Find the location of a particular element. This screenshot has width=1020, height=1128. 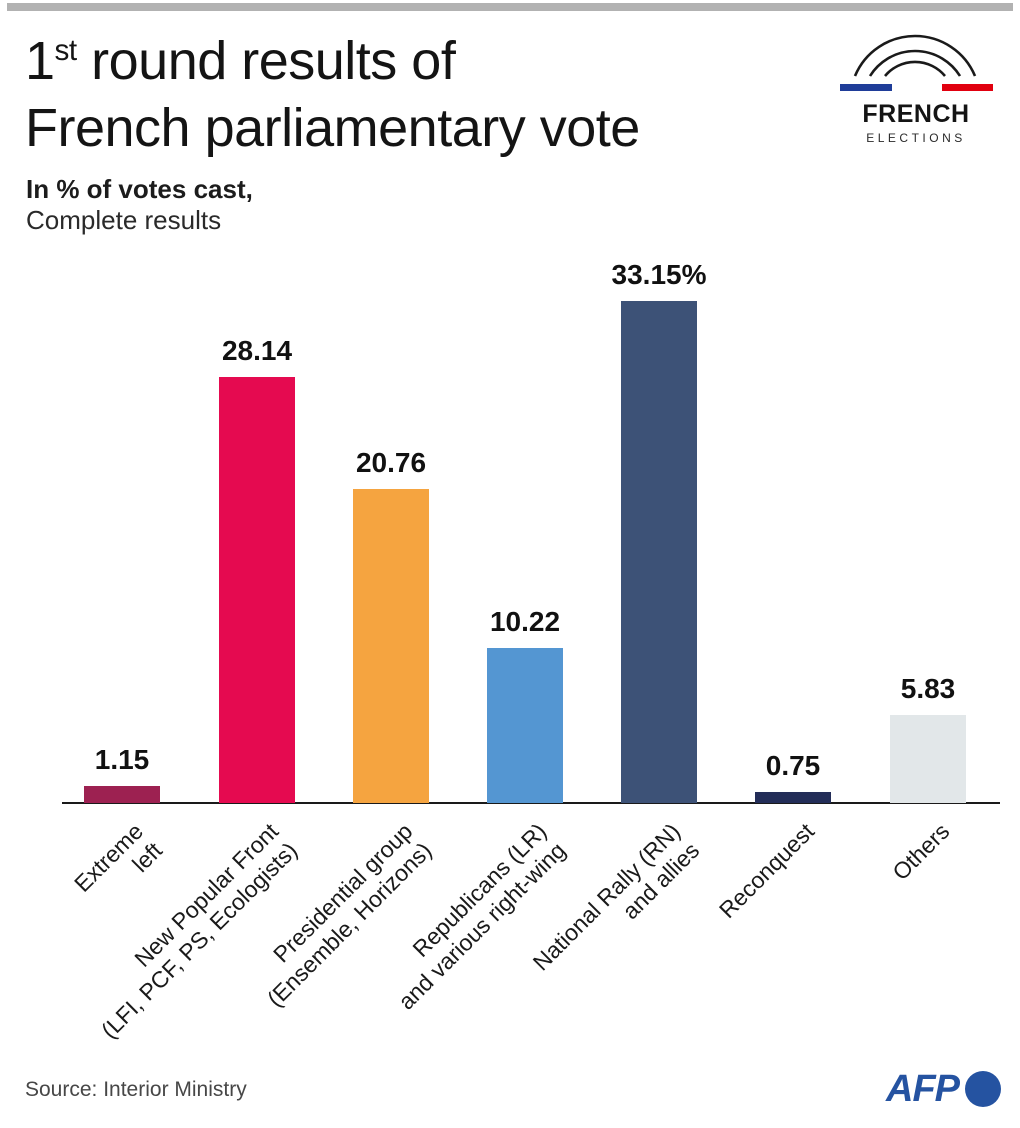

french-elections-logo: FRENCH ELECTIONS is located at coordinates (916, 86).